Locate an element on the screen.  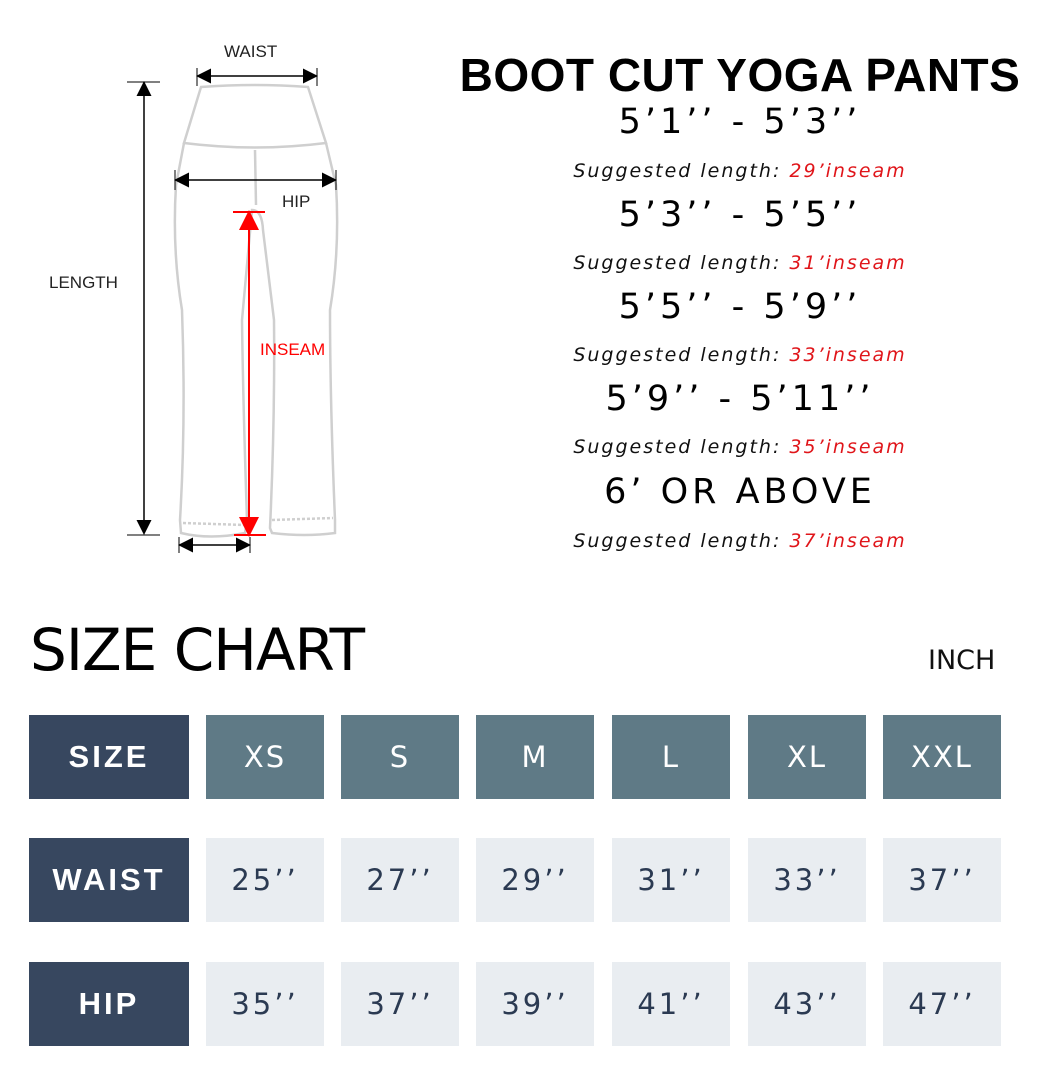
pants-diagram is located at coordinates (233, 310).